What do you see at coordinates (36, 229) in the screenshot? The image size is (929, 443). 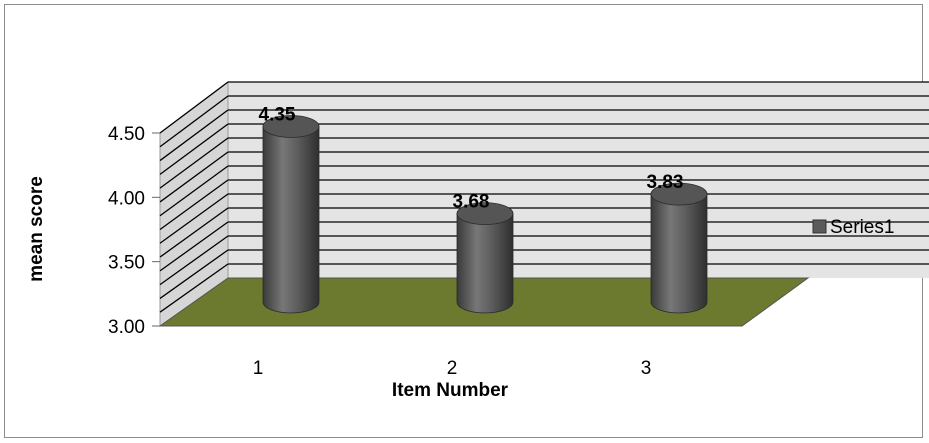 I see `y-axis-title: mean score` at bounding box center [36, 229].